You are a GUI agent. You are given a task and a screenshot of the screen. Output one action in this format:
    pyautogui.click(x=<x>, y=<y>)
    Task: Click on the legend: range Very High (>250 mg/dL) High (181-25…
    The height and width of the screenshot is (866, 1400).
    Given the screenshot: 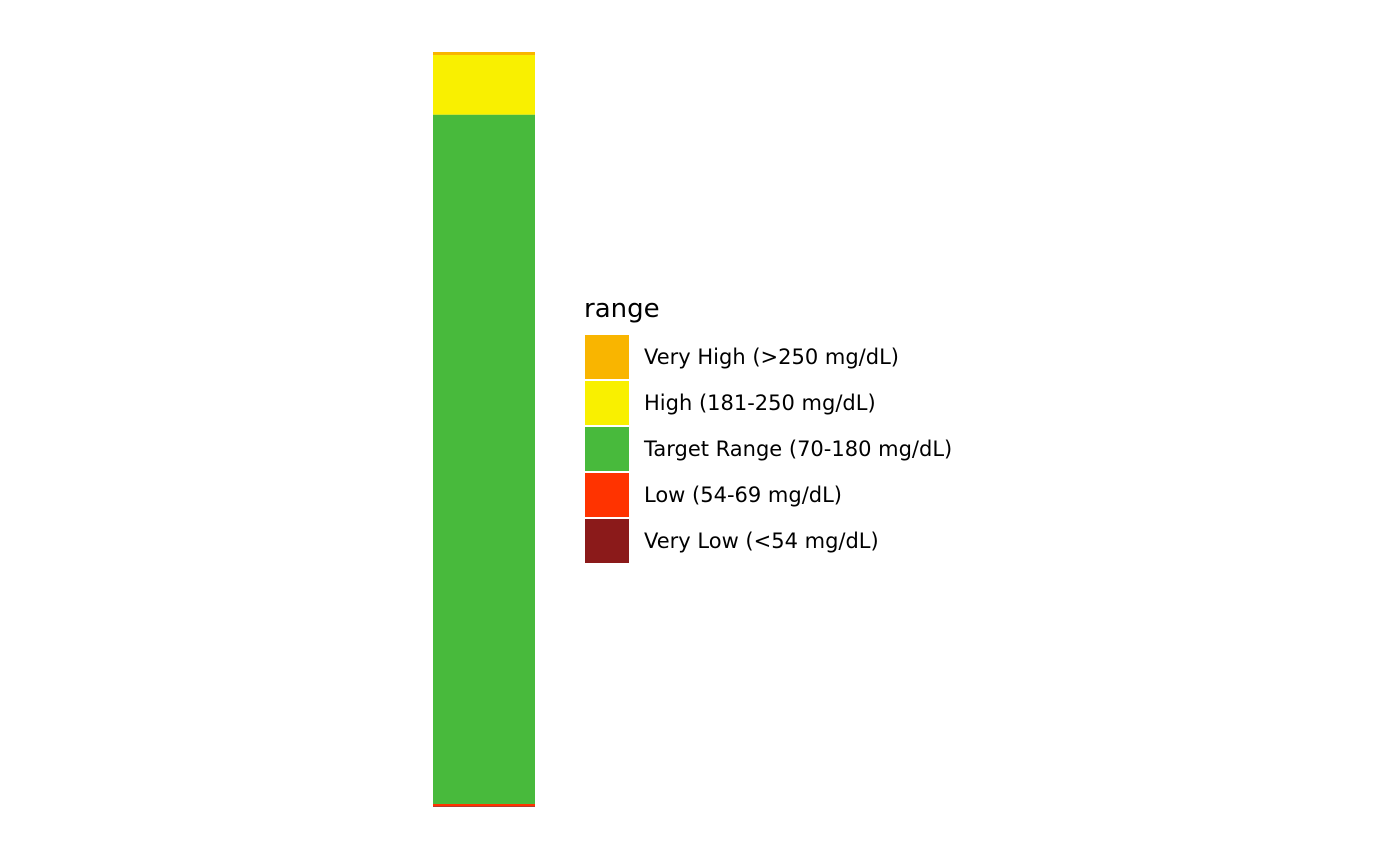 What is the action you would take?
    pyautogui.click(x=767, y=429)
    